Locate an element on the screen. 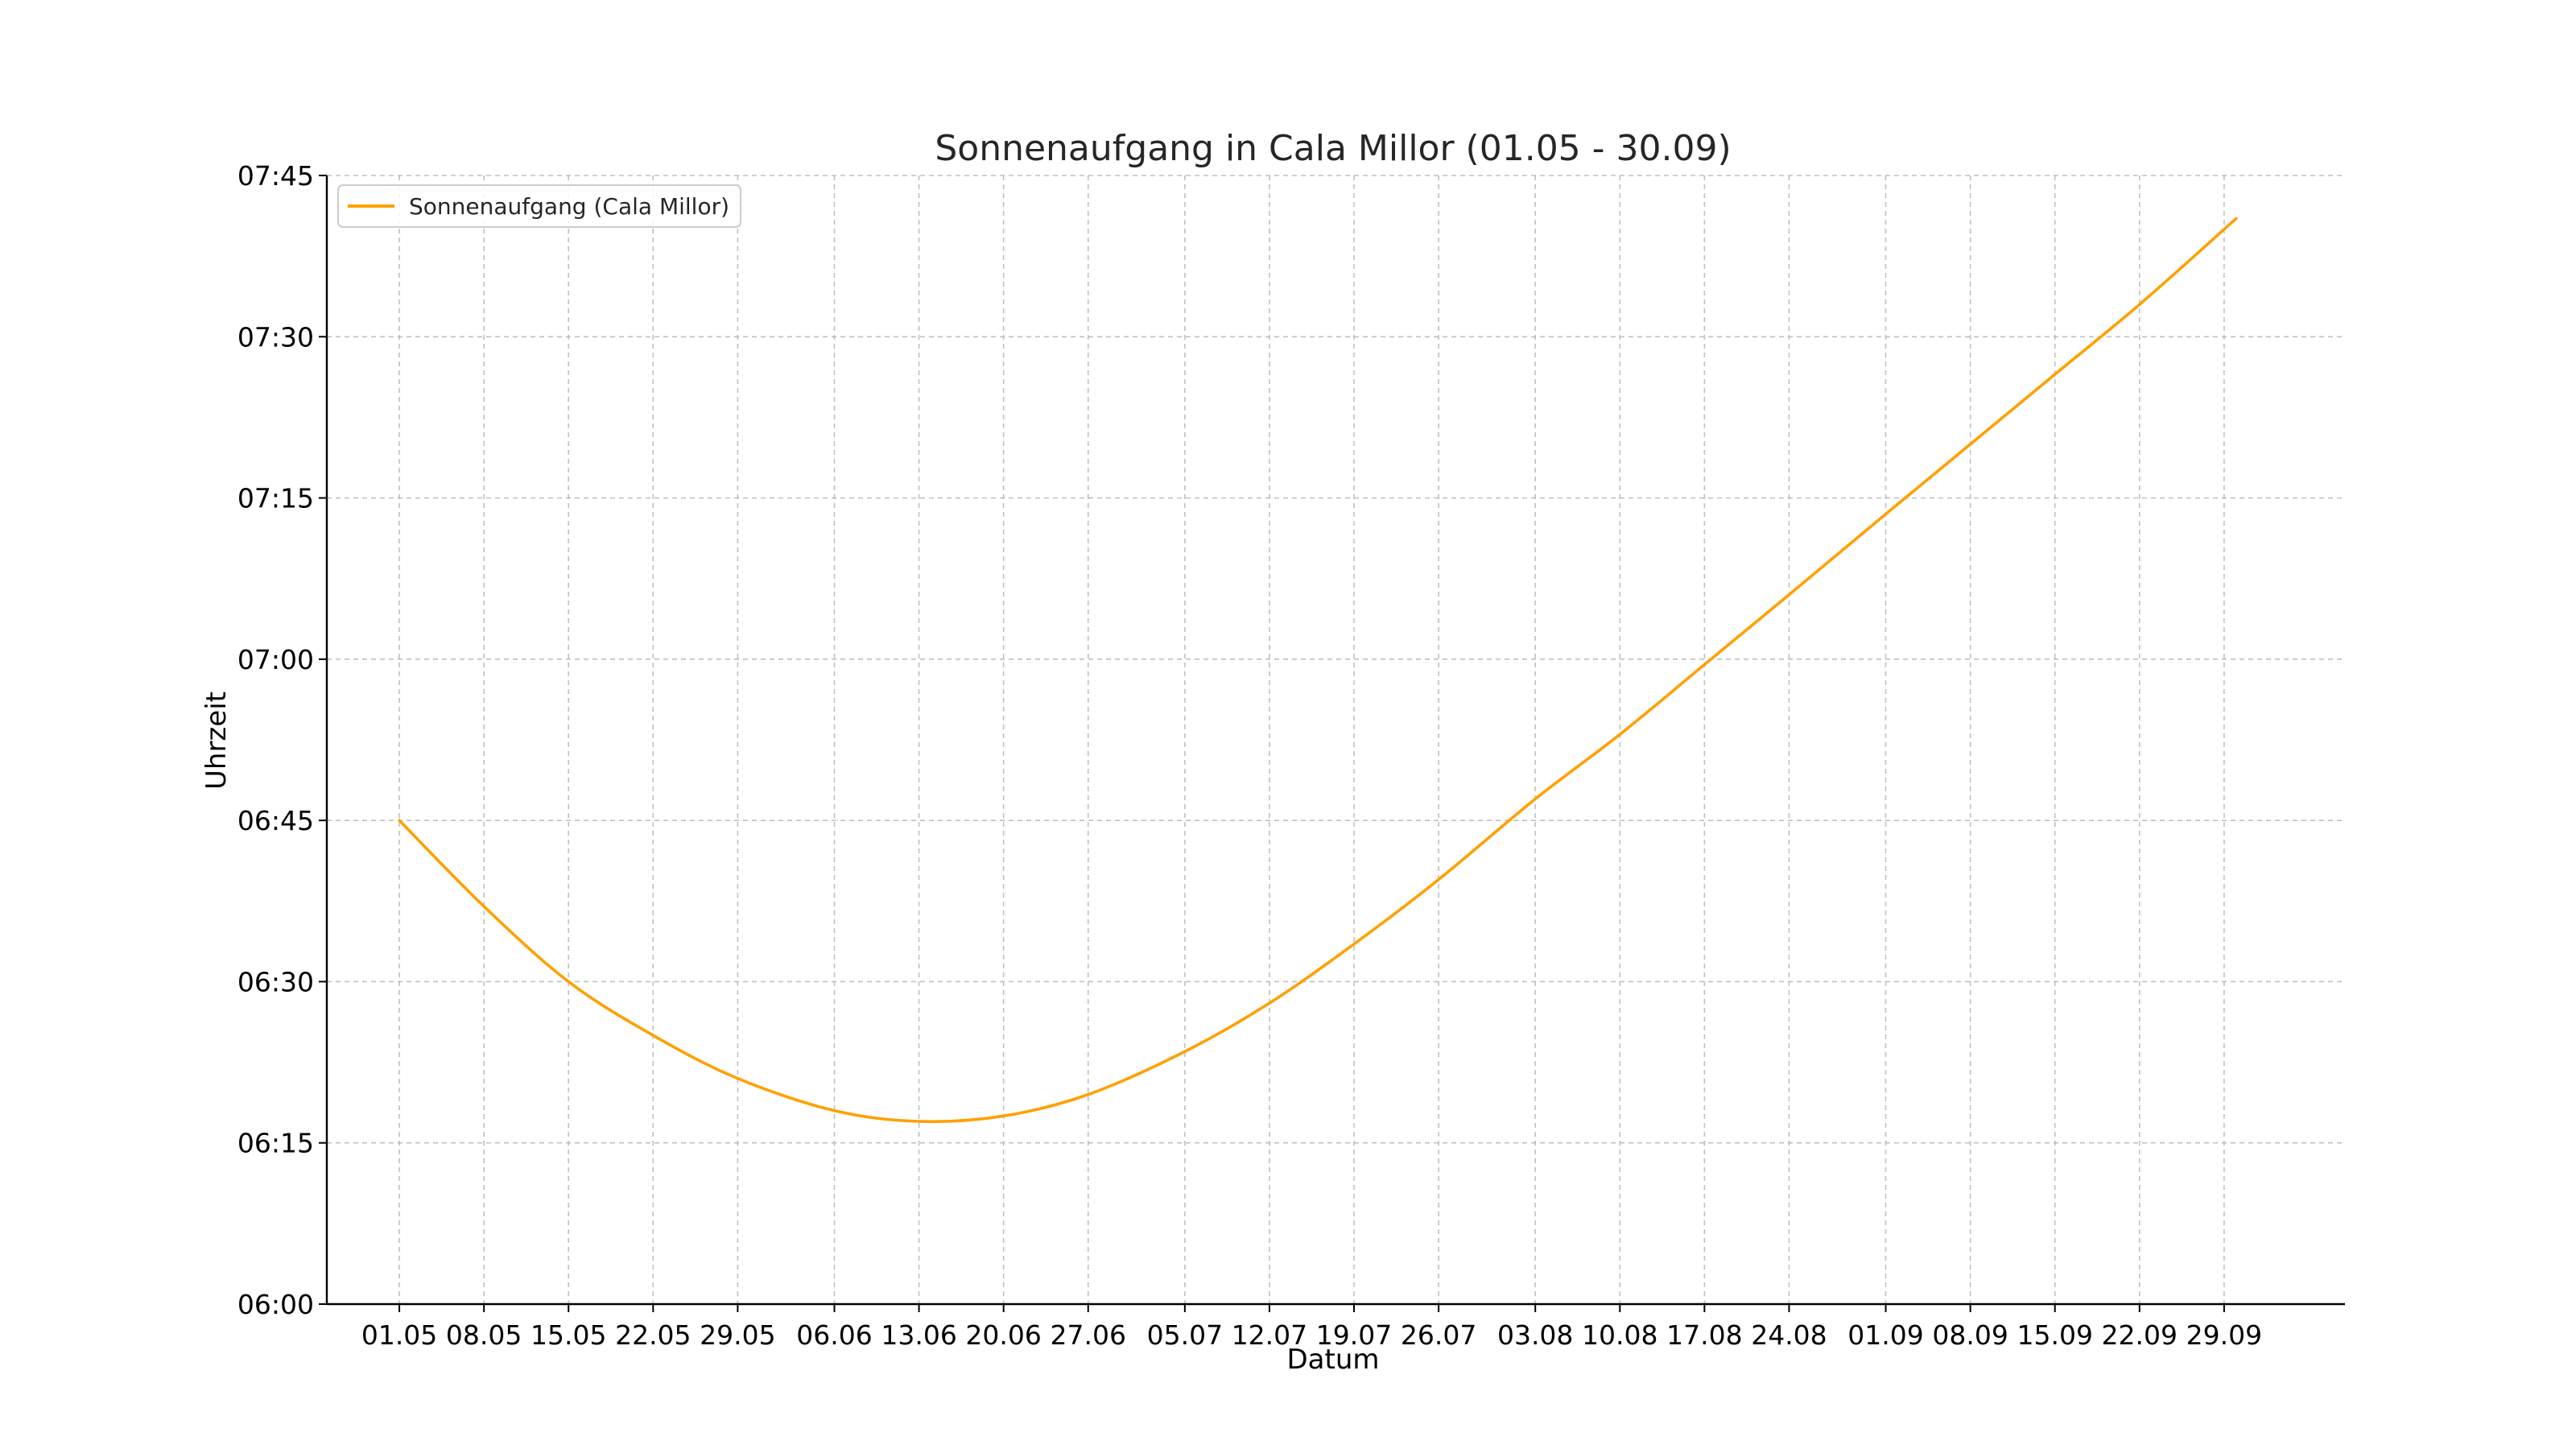 Image resolution: width=2576 pixels, height=1449 pixels. x-tick-label: 15.05 is located at coordinates (568, 1335).